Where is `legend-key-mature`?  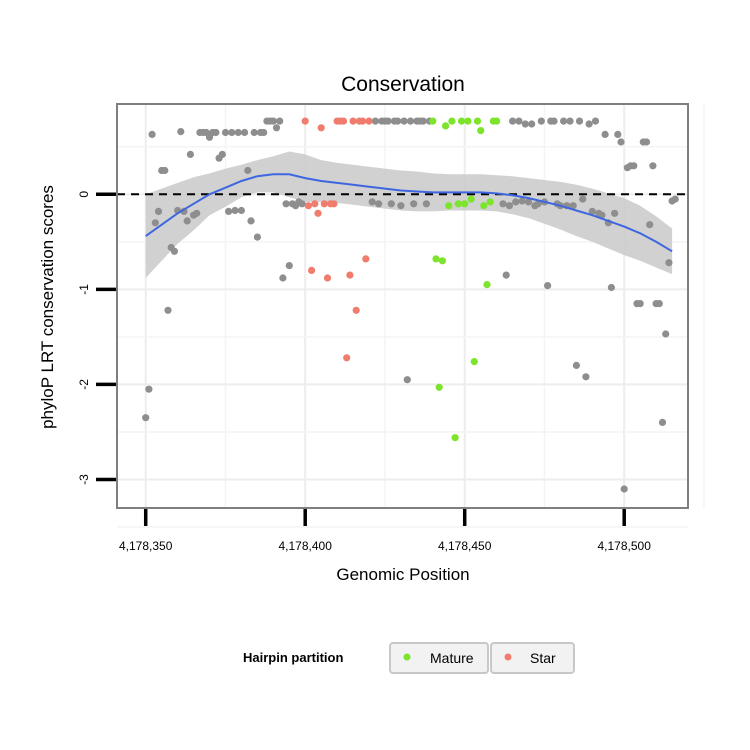
legend-key-mature is located at coordinates (439, 658).